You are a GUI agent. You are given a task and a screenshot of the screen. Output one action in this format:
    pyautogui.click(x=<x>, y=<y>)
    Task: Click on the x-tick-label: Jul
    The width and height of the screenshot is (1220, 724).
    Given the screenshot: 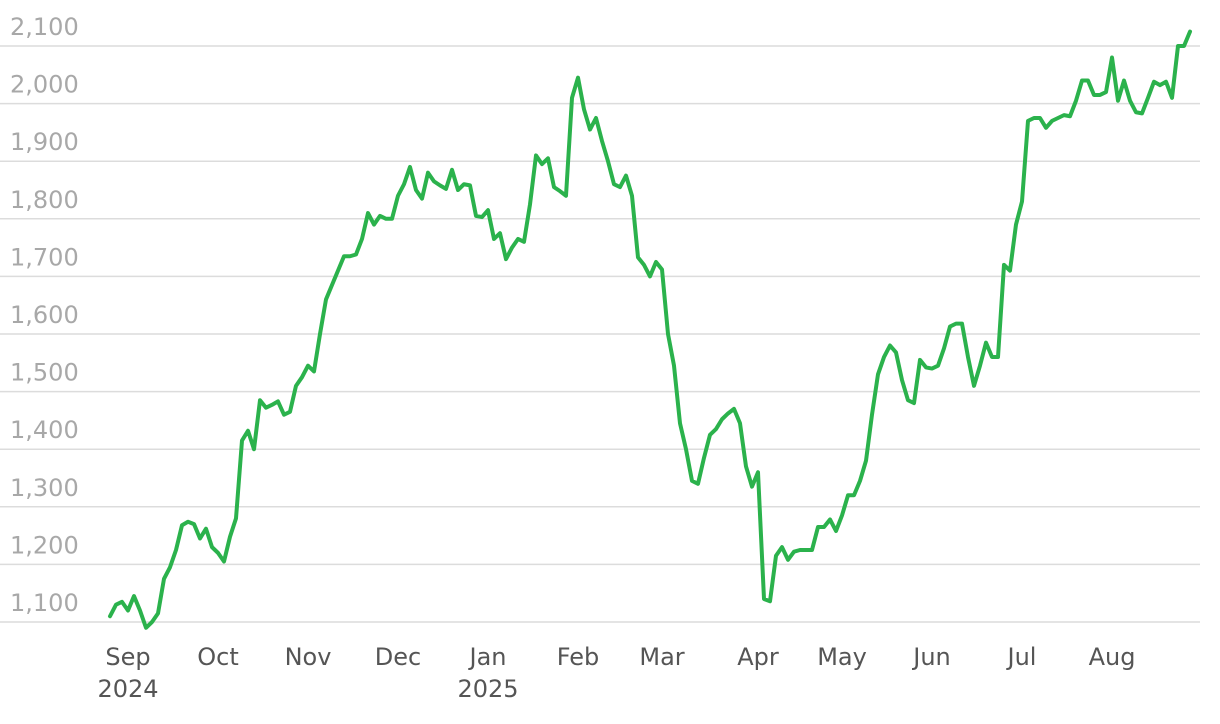 What is the action you would take?
    pyautogui.click(x=1021, y=657)
    